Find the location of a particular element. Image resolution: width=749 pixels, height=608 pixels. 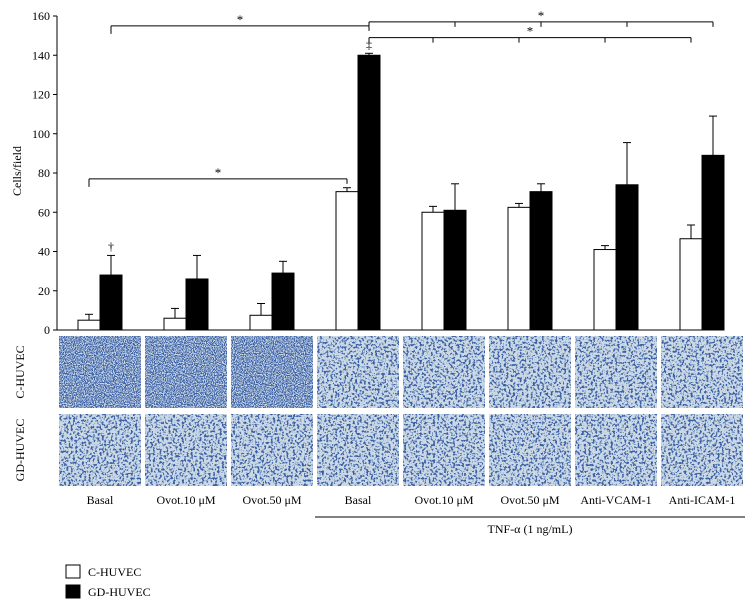

micrograph-row-label: GD-HUVEC is located at coordinates (20, 450).